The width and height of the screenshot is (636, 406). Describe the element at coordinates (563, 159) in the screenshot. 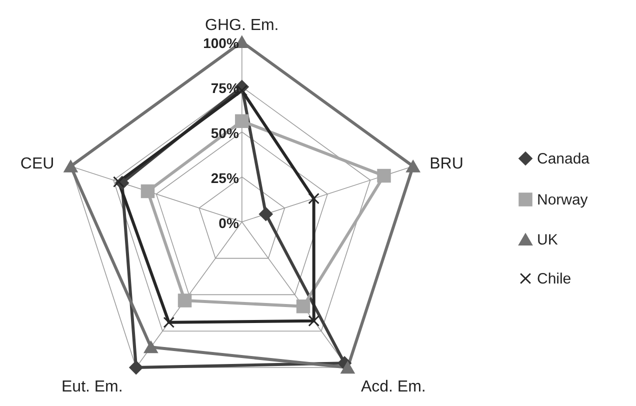

I see `legend-label: Canada` at that location.